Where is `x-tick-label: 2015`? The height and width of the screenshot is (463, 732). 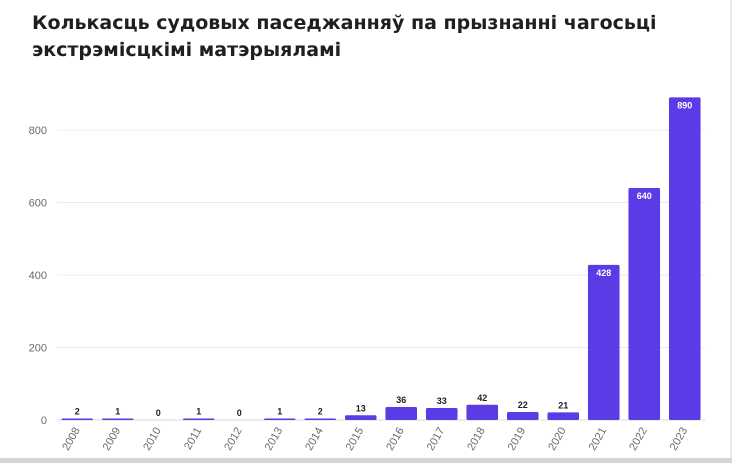 x-tick-label: 2015 is located at coordinates (355, 439).